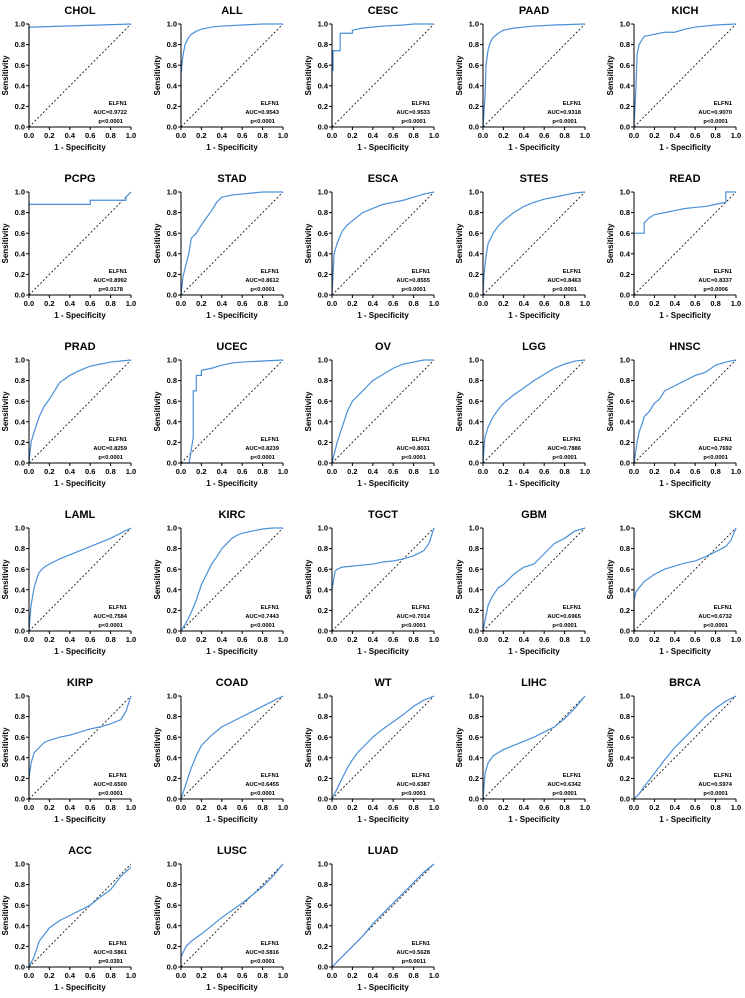  Describe the element at coordinates (382, 75) in the screenshot. I see `roc-curve-cesc` at that location.